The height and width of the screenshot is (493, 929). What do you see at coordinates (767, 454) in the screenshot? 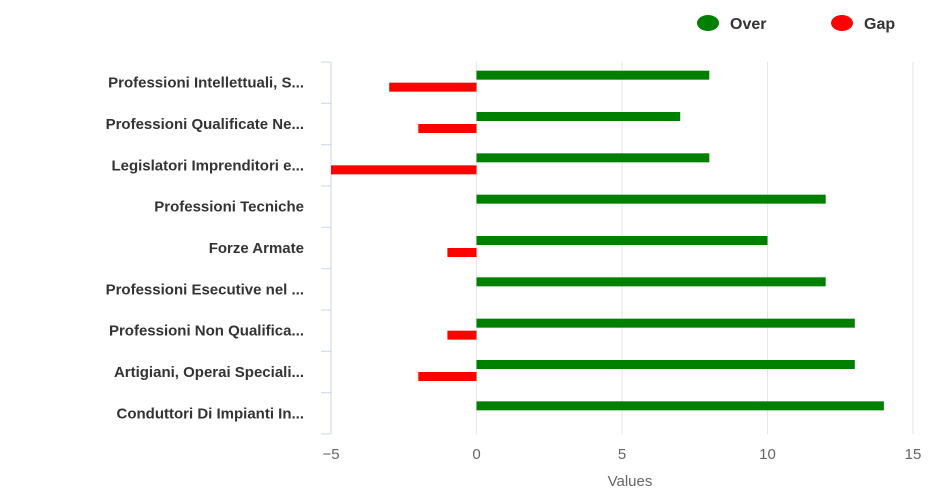
I see `x-tick-label: 10` at bounding box center [767, 454].